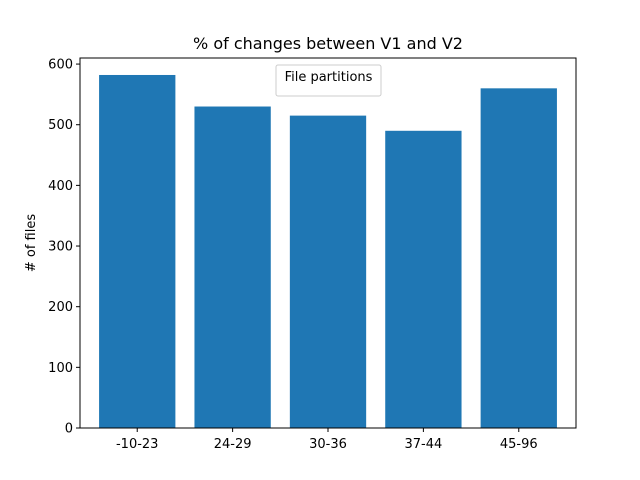  I want to click on legend-title: File partitions, so click(329, 77).